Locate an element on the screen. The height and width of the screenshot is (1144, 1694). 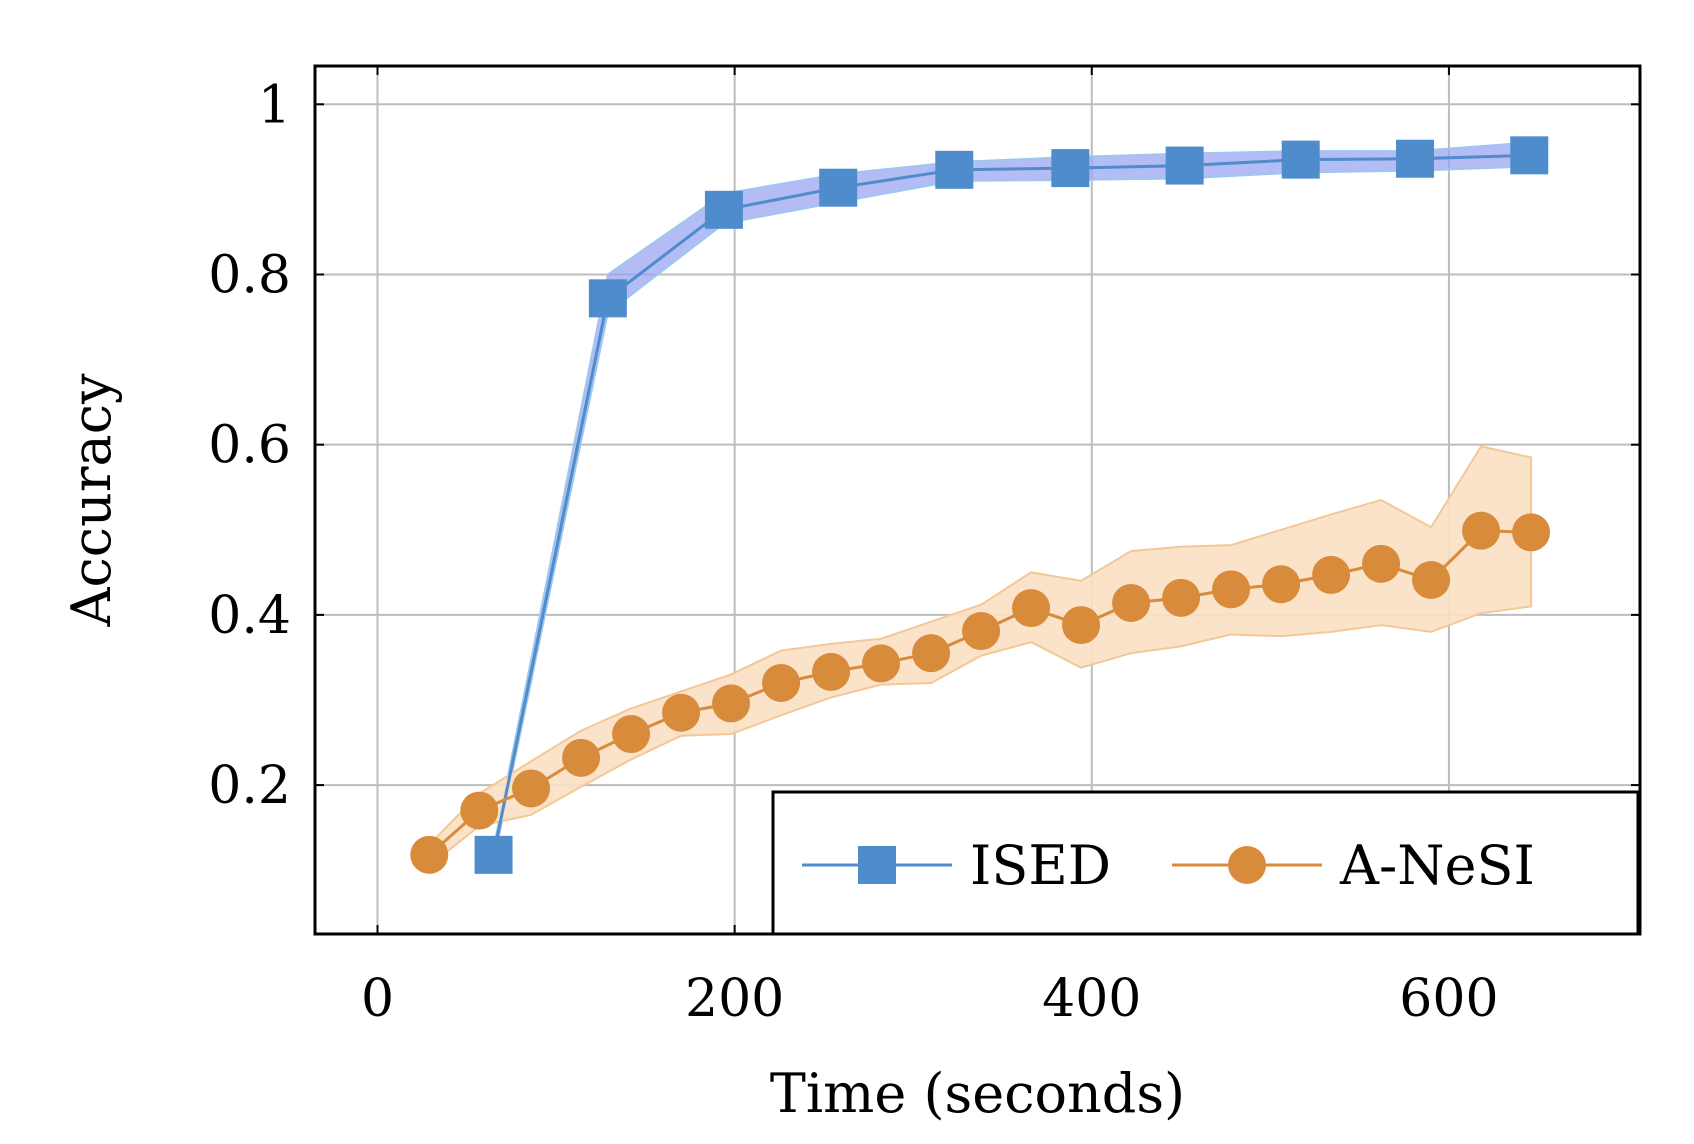
legend: ISED A-NeSI is located at coordinates (1205, 863).